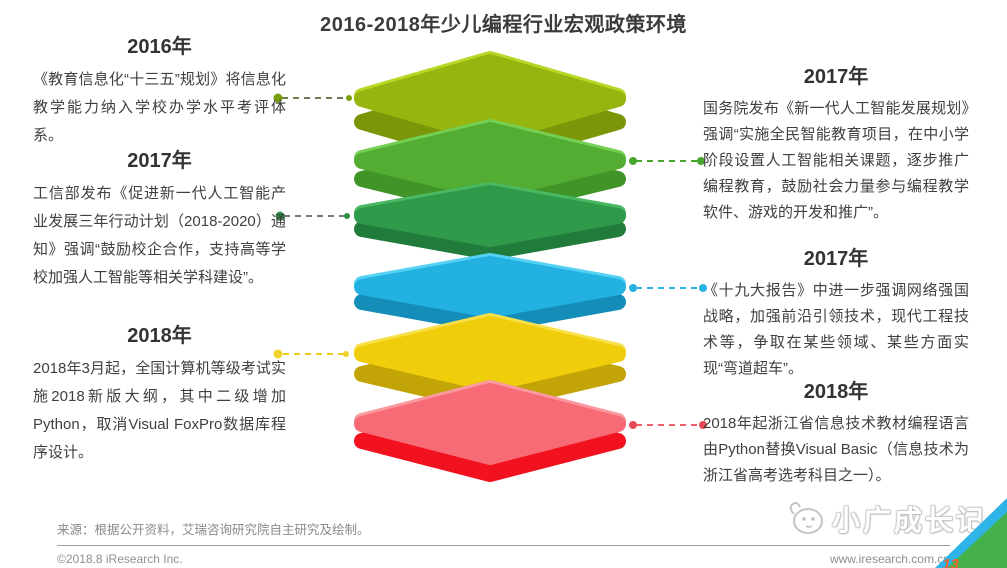  What do you see at coordinates (667, 161) in the screenshot?
I see `connector-2017-right-top` at bounding box center [667, 161].